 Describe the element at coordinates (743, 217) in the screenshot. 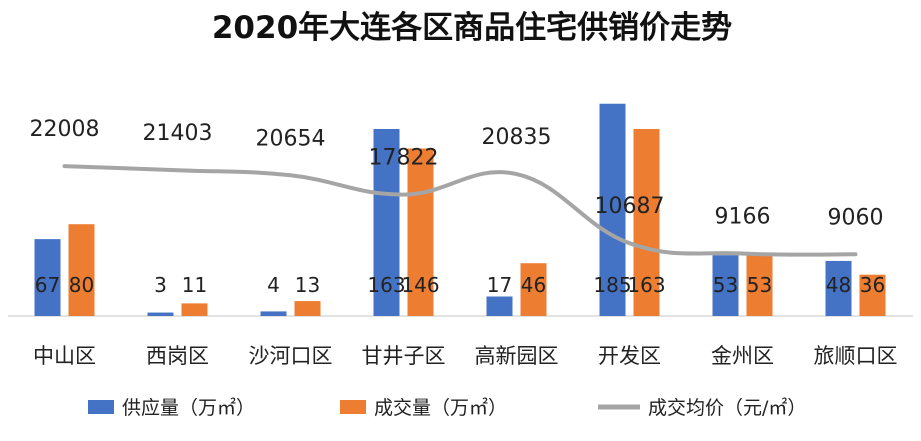

I see `label-price-6: 9166` at that location.